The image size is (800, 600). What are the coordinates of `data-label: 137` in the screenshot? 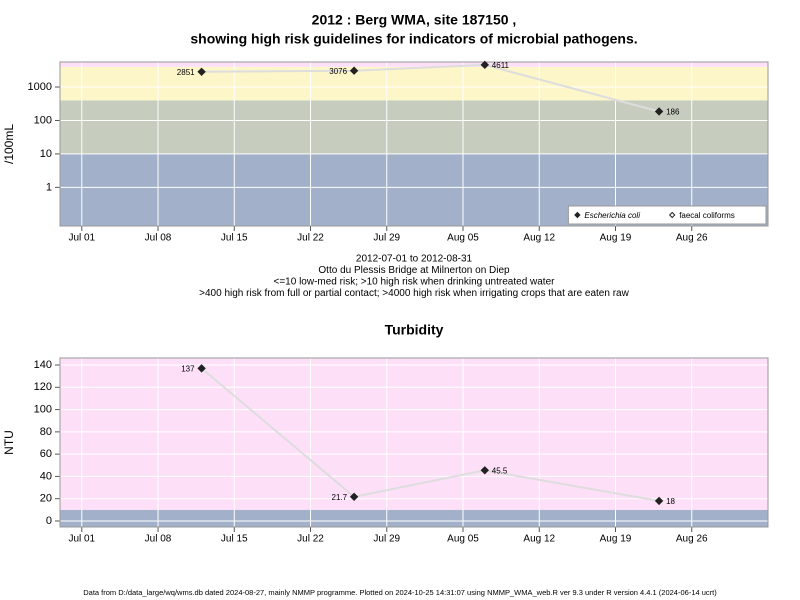 It's located at (188, 368).